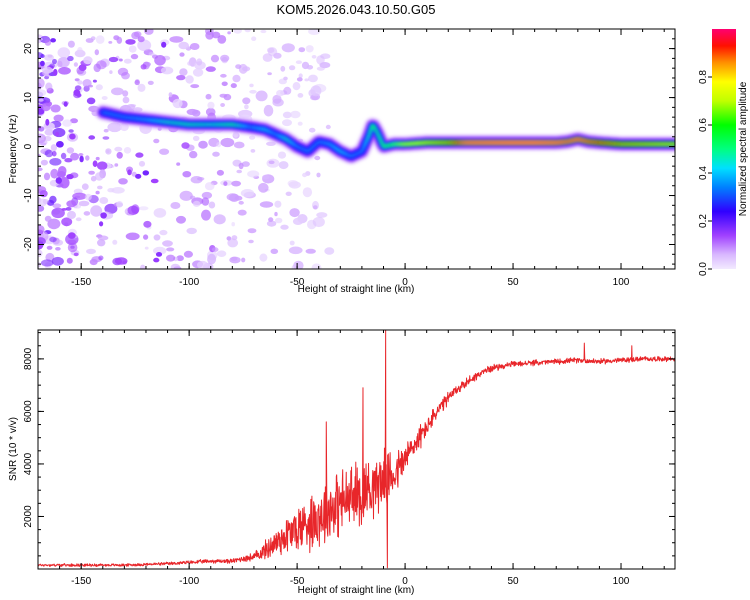  I want to click on spectrogram-xtick-label: -50, so click(297, 282).